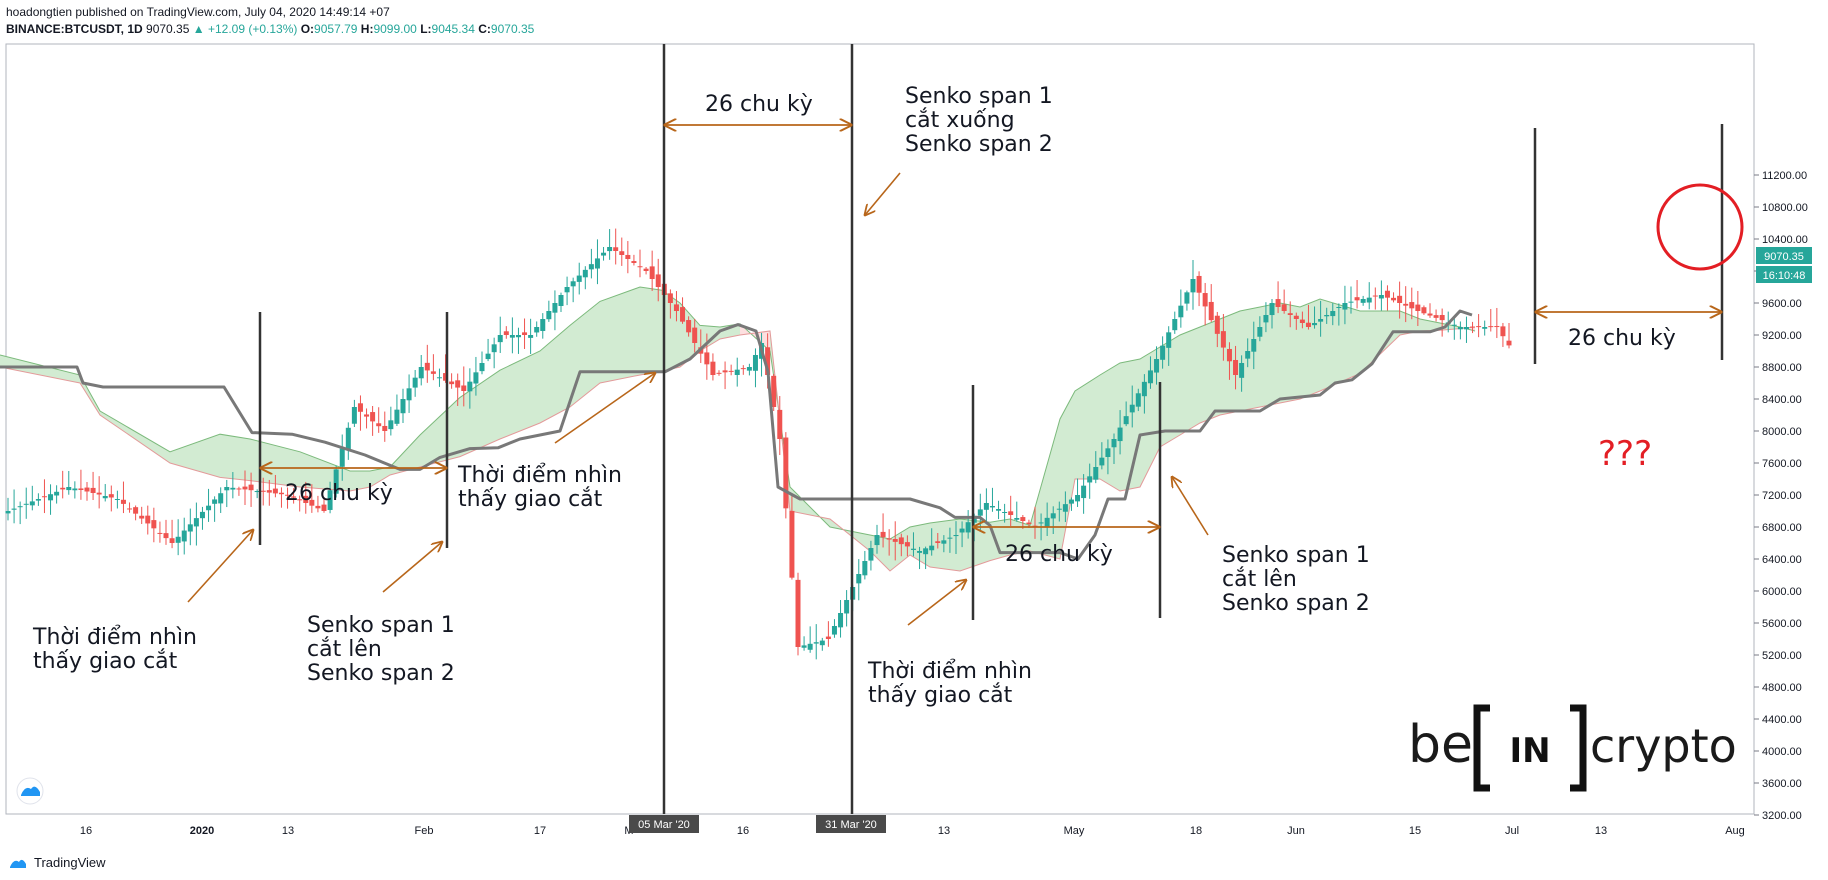 This screenshot has height=880, width=1828. I want to click on y-tick-label: 8800.00, so click(1782, 368).